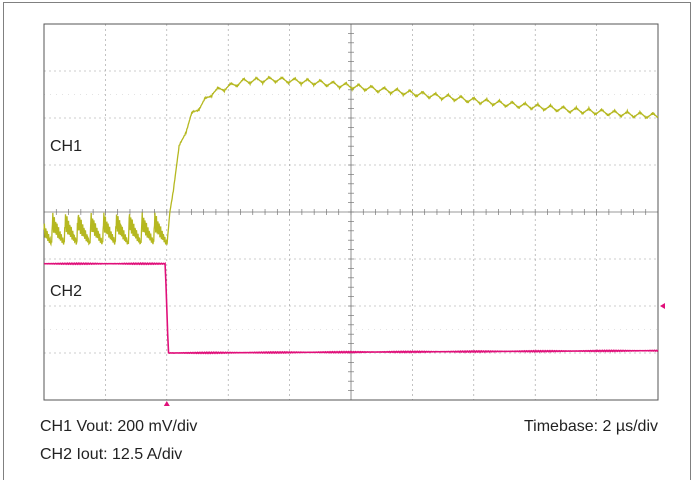 This screenshot has width=693, height=481. Describe the element at coordinates (166, 403) in the screenshot. I see `trigger-marker` at that location.